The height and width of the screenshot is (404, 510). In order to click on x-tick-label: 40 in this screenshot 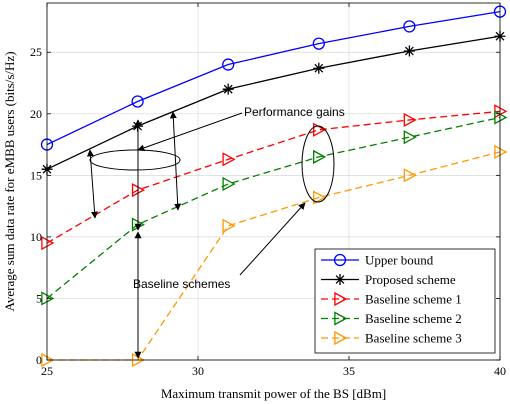, I will do `click(500, 371)`.